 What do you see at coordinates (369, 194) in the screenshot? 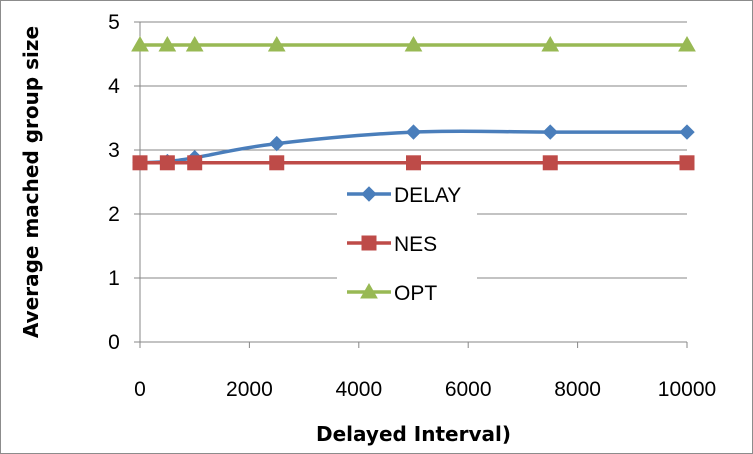
I see `legend-marker-delay` at bounding box center [369, 194].